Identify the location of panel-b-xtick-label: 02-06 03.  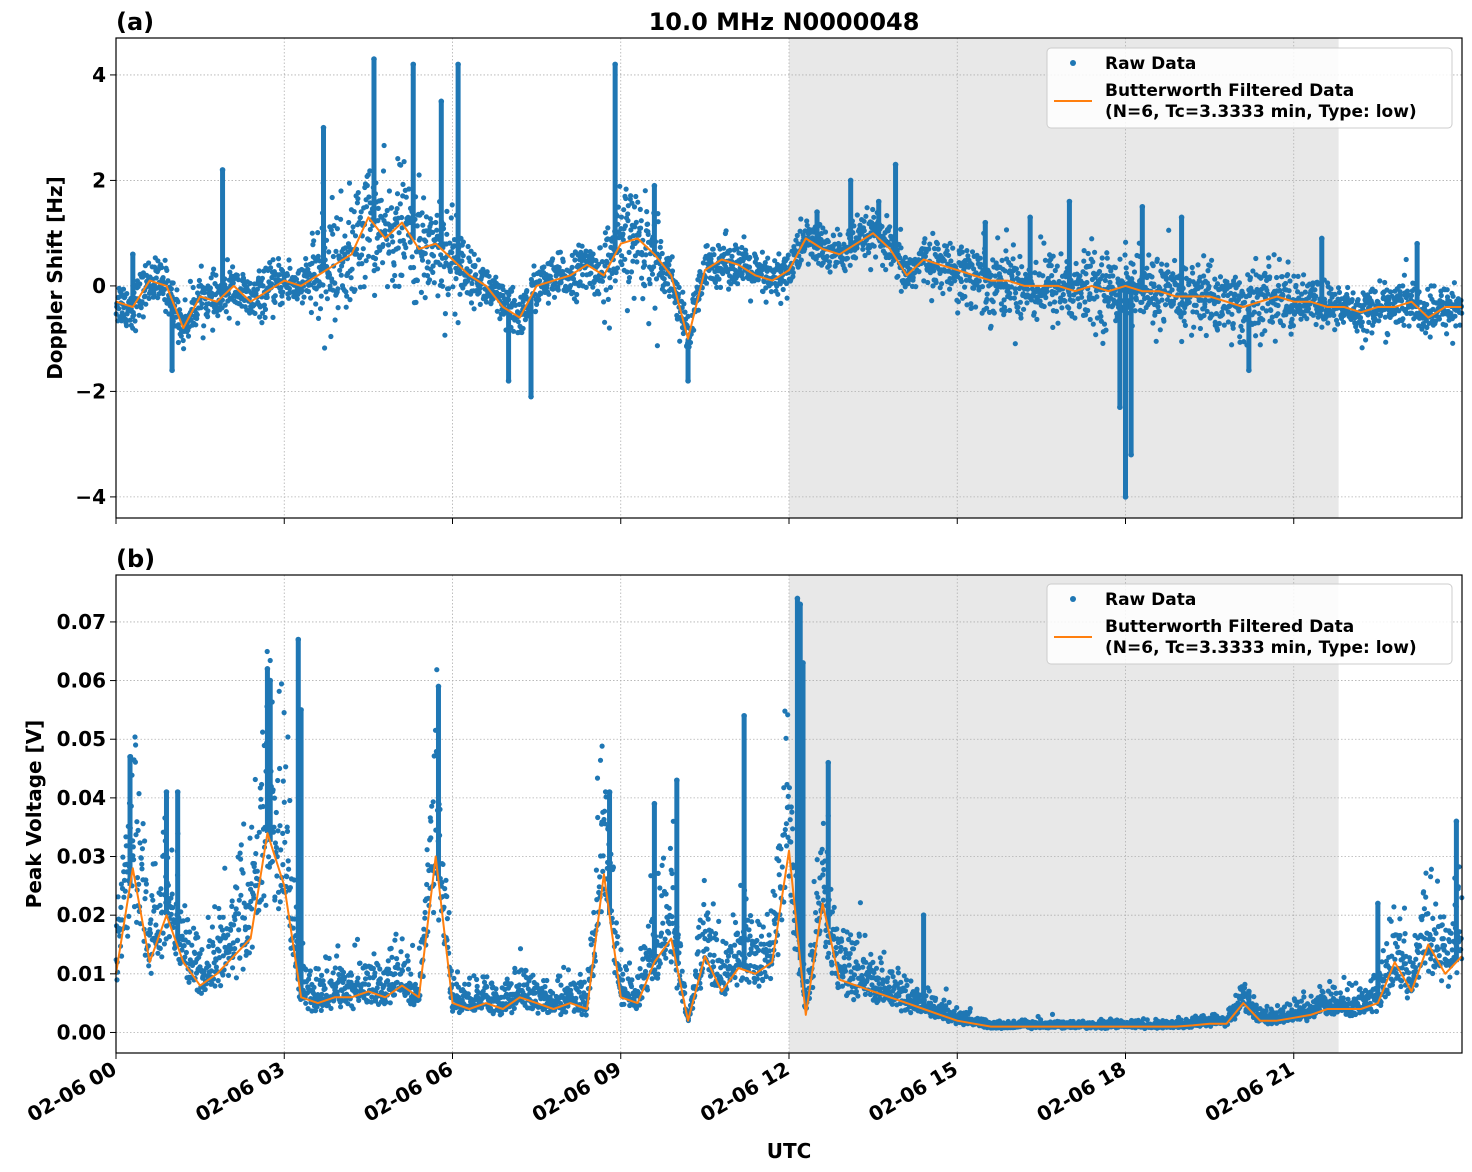
(240, 1092).